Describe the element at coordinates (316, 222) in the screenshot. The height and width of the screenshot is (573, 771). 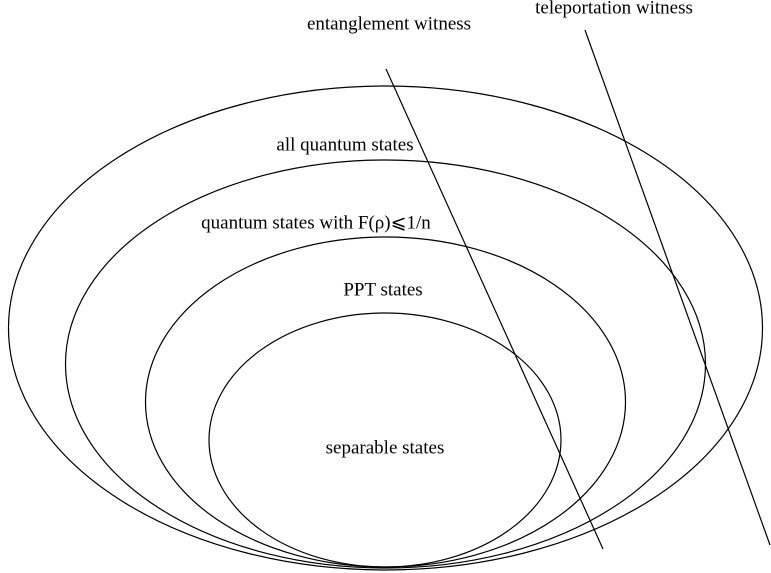
I see `fidelity-states-label: quantum states with F(ρ)⩽1/n` at that location.